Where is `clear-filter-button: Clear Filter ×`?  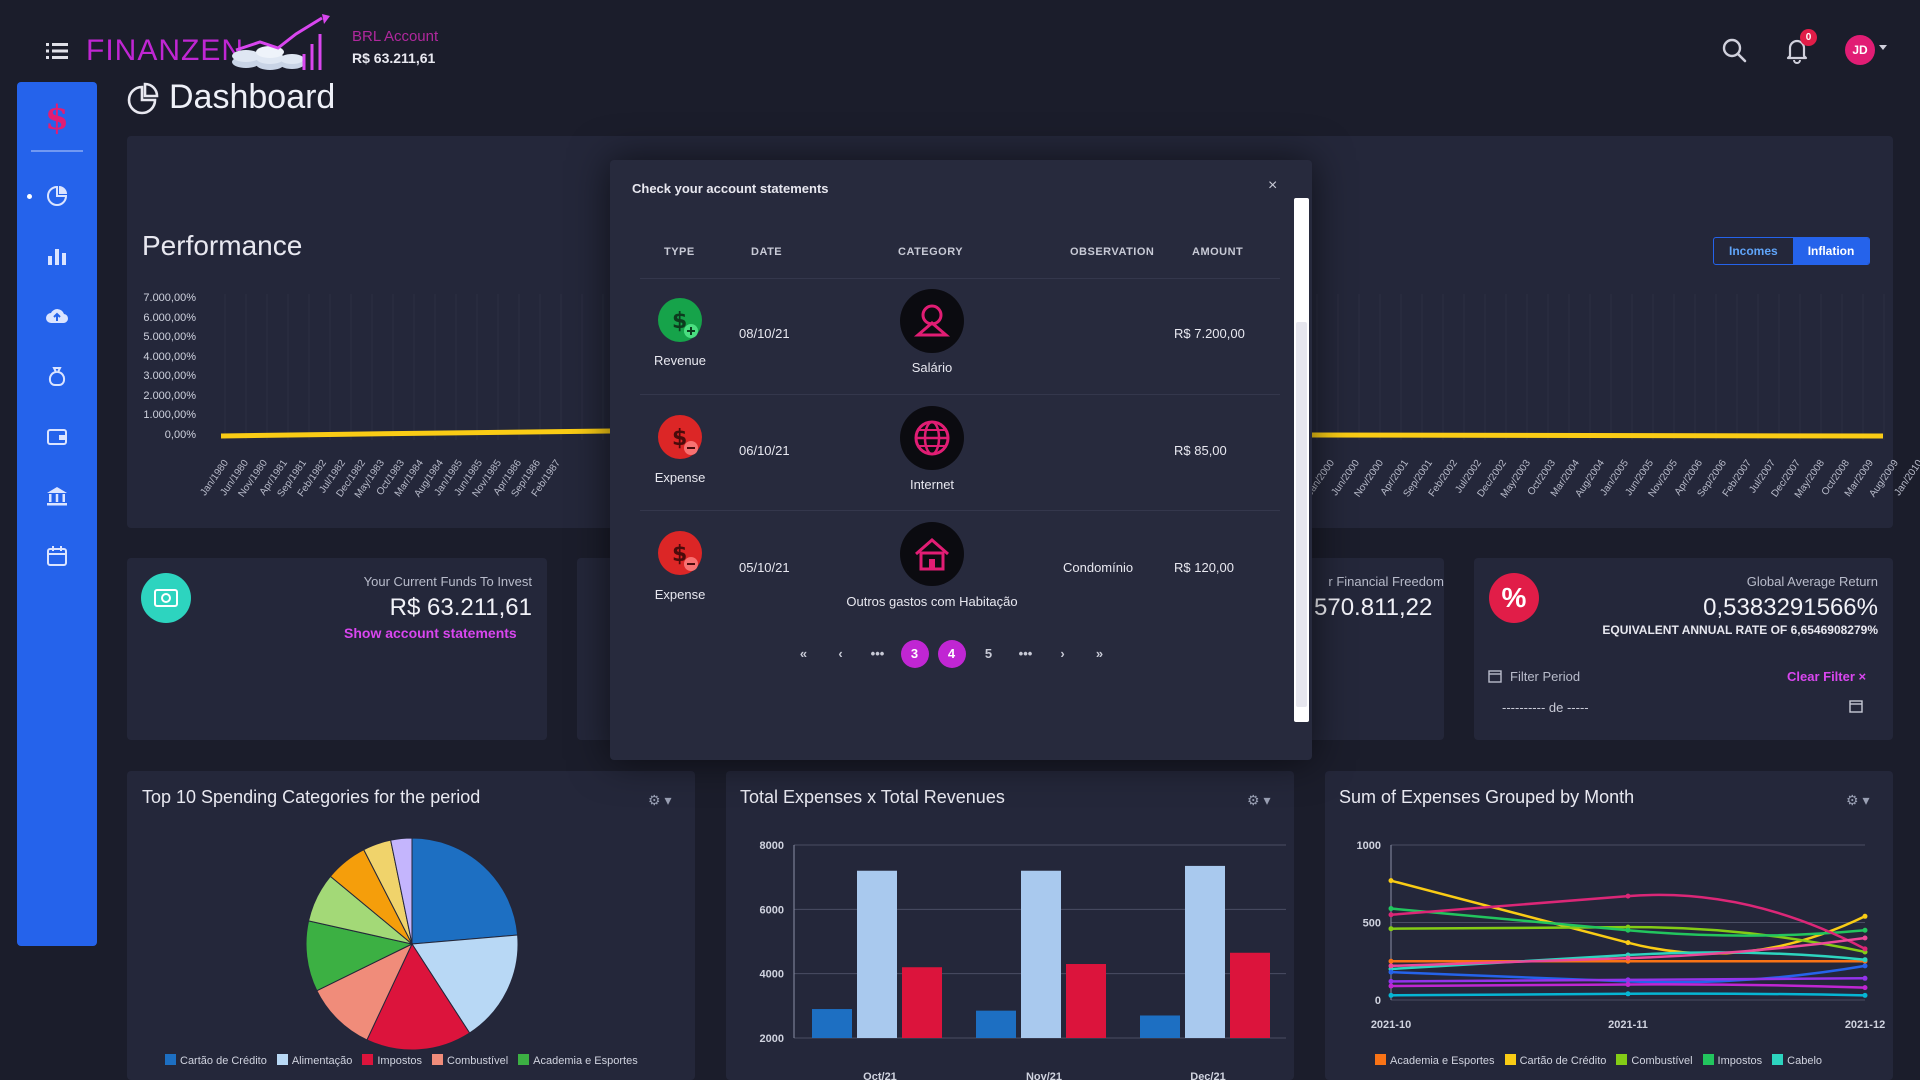
clear-filter-button: Clear Filter × is located at coordinates (1827, 676).